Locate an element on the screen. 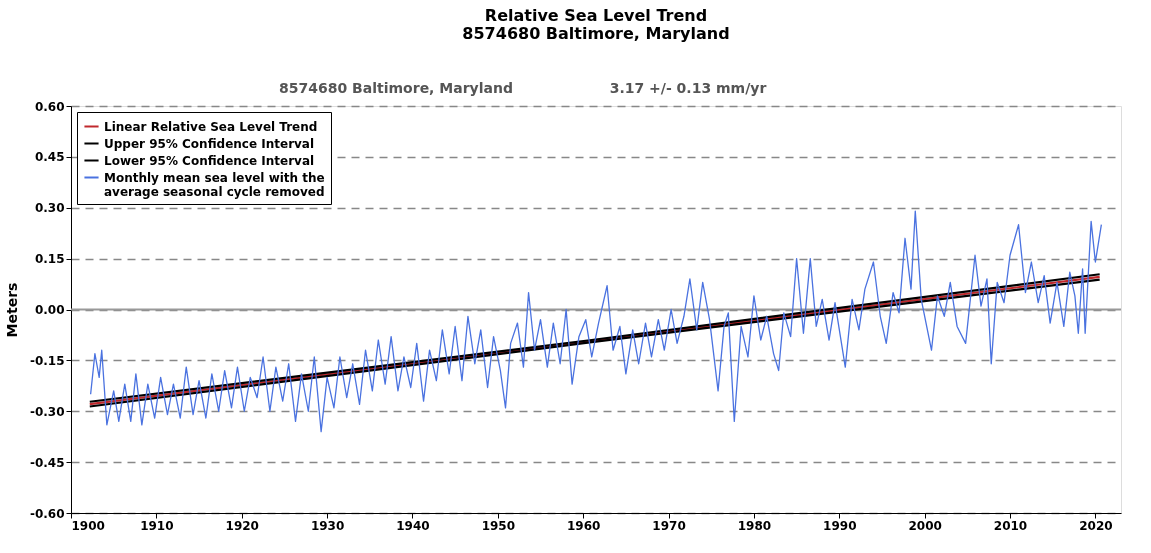  y-axis-title: Meters is located at coordinates (11, 310).